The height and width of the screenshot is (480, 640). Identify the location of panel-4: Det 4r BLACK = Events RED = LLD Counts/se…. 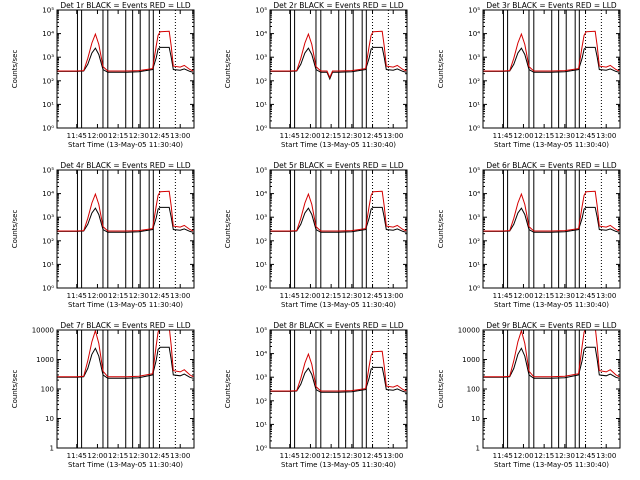
(103, 235).